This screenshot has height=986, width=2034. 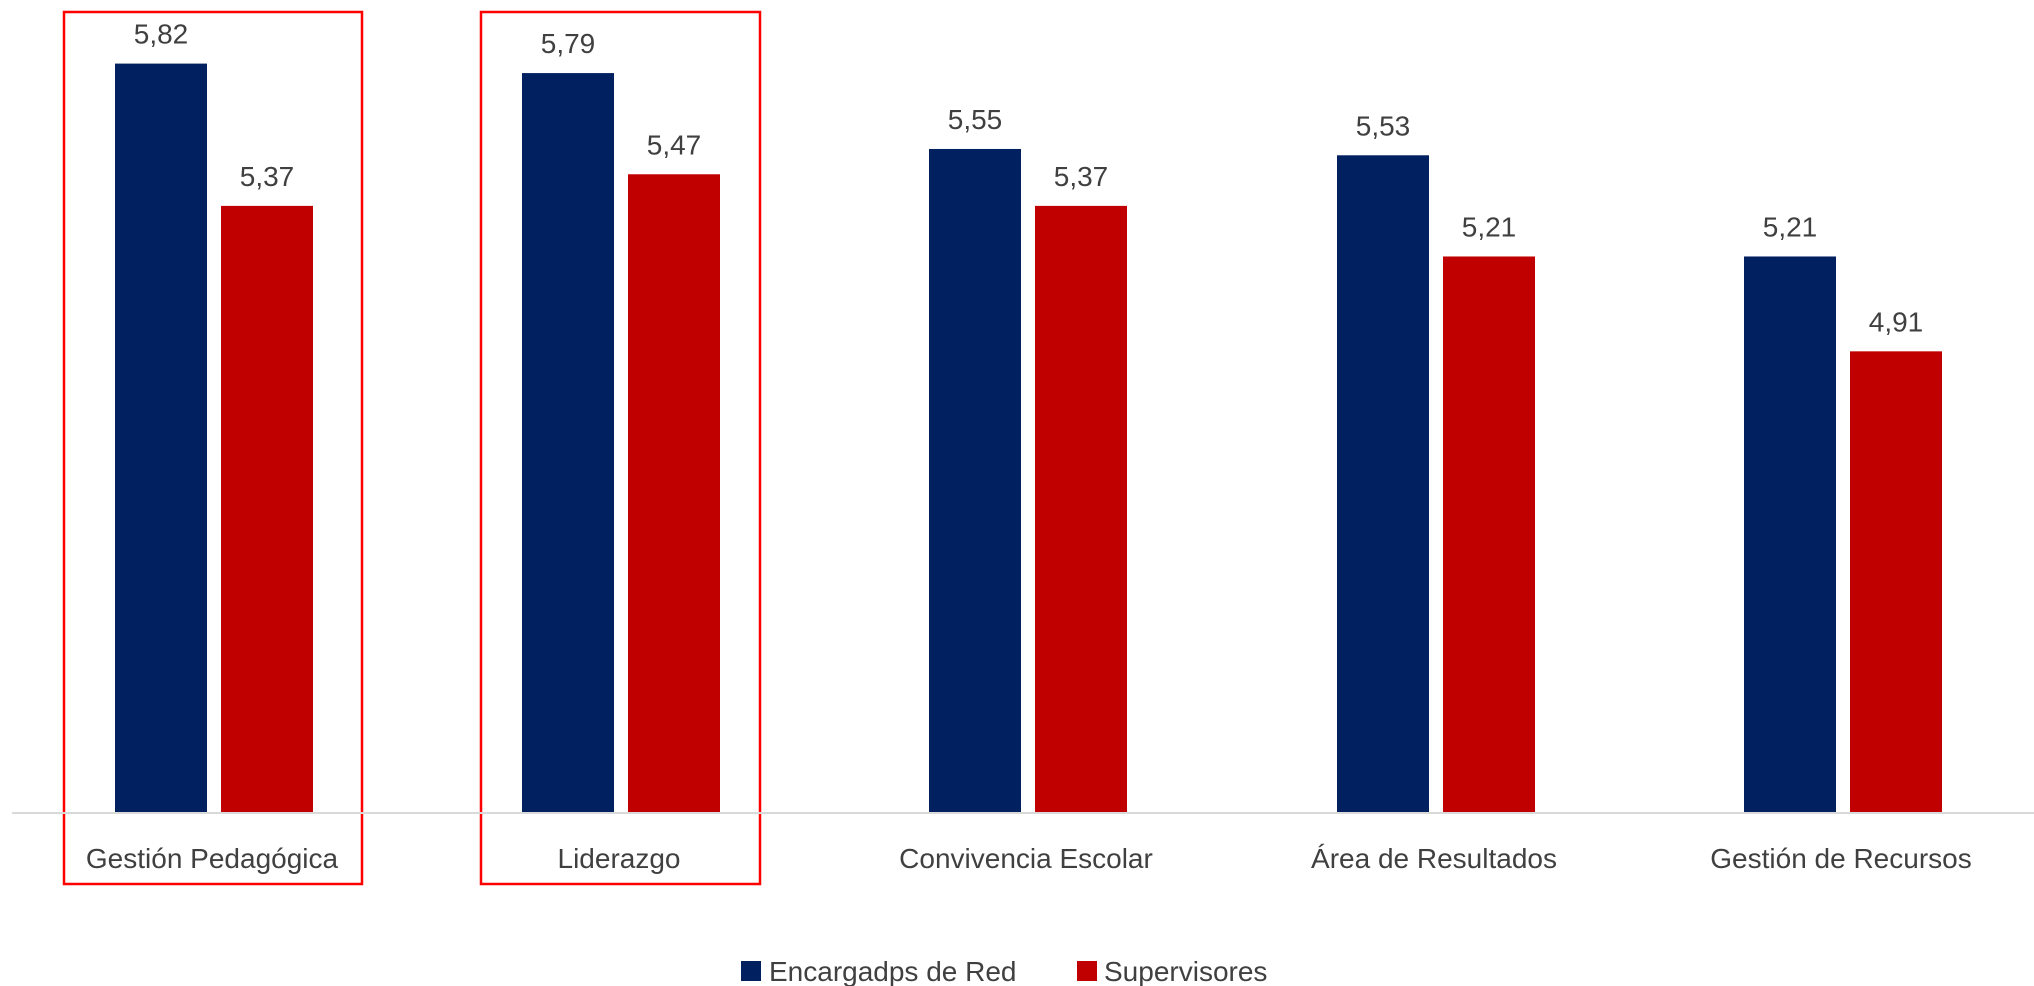 I want to click on data-label-supervisores-liderazgo: 5,47, so click(x=674, y=144).